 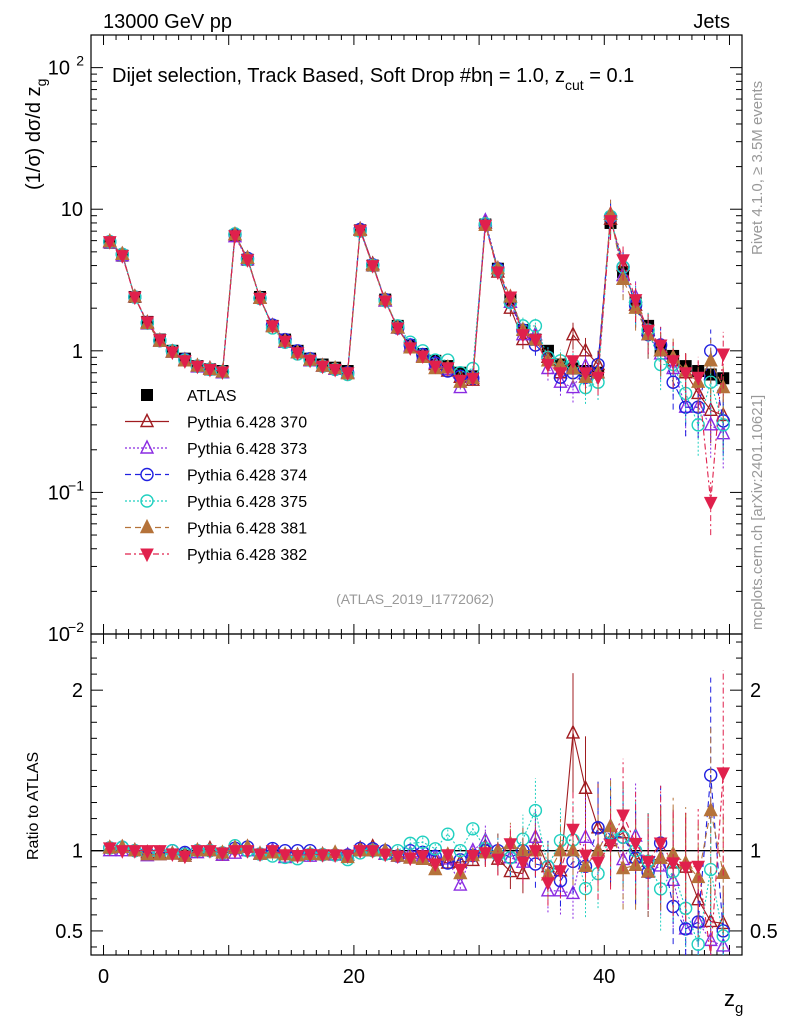 What do you see at coordinates (415, 599) in the screenshot?
I see `analysis-watermark: (ATLAS_2019_I1772062)` at bounding box center [415, 599].